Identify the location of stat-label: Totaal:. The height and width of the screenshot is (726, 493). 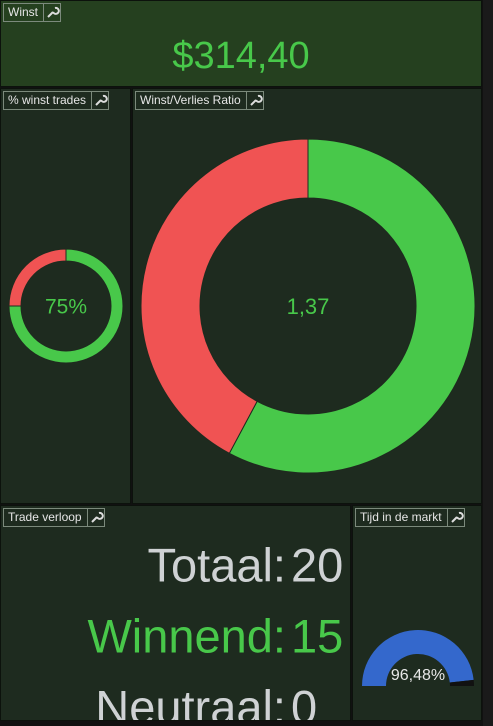
(217, 564).